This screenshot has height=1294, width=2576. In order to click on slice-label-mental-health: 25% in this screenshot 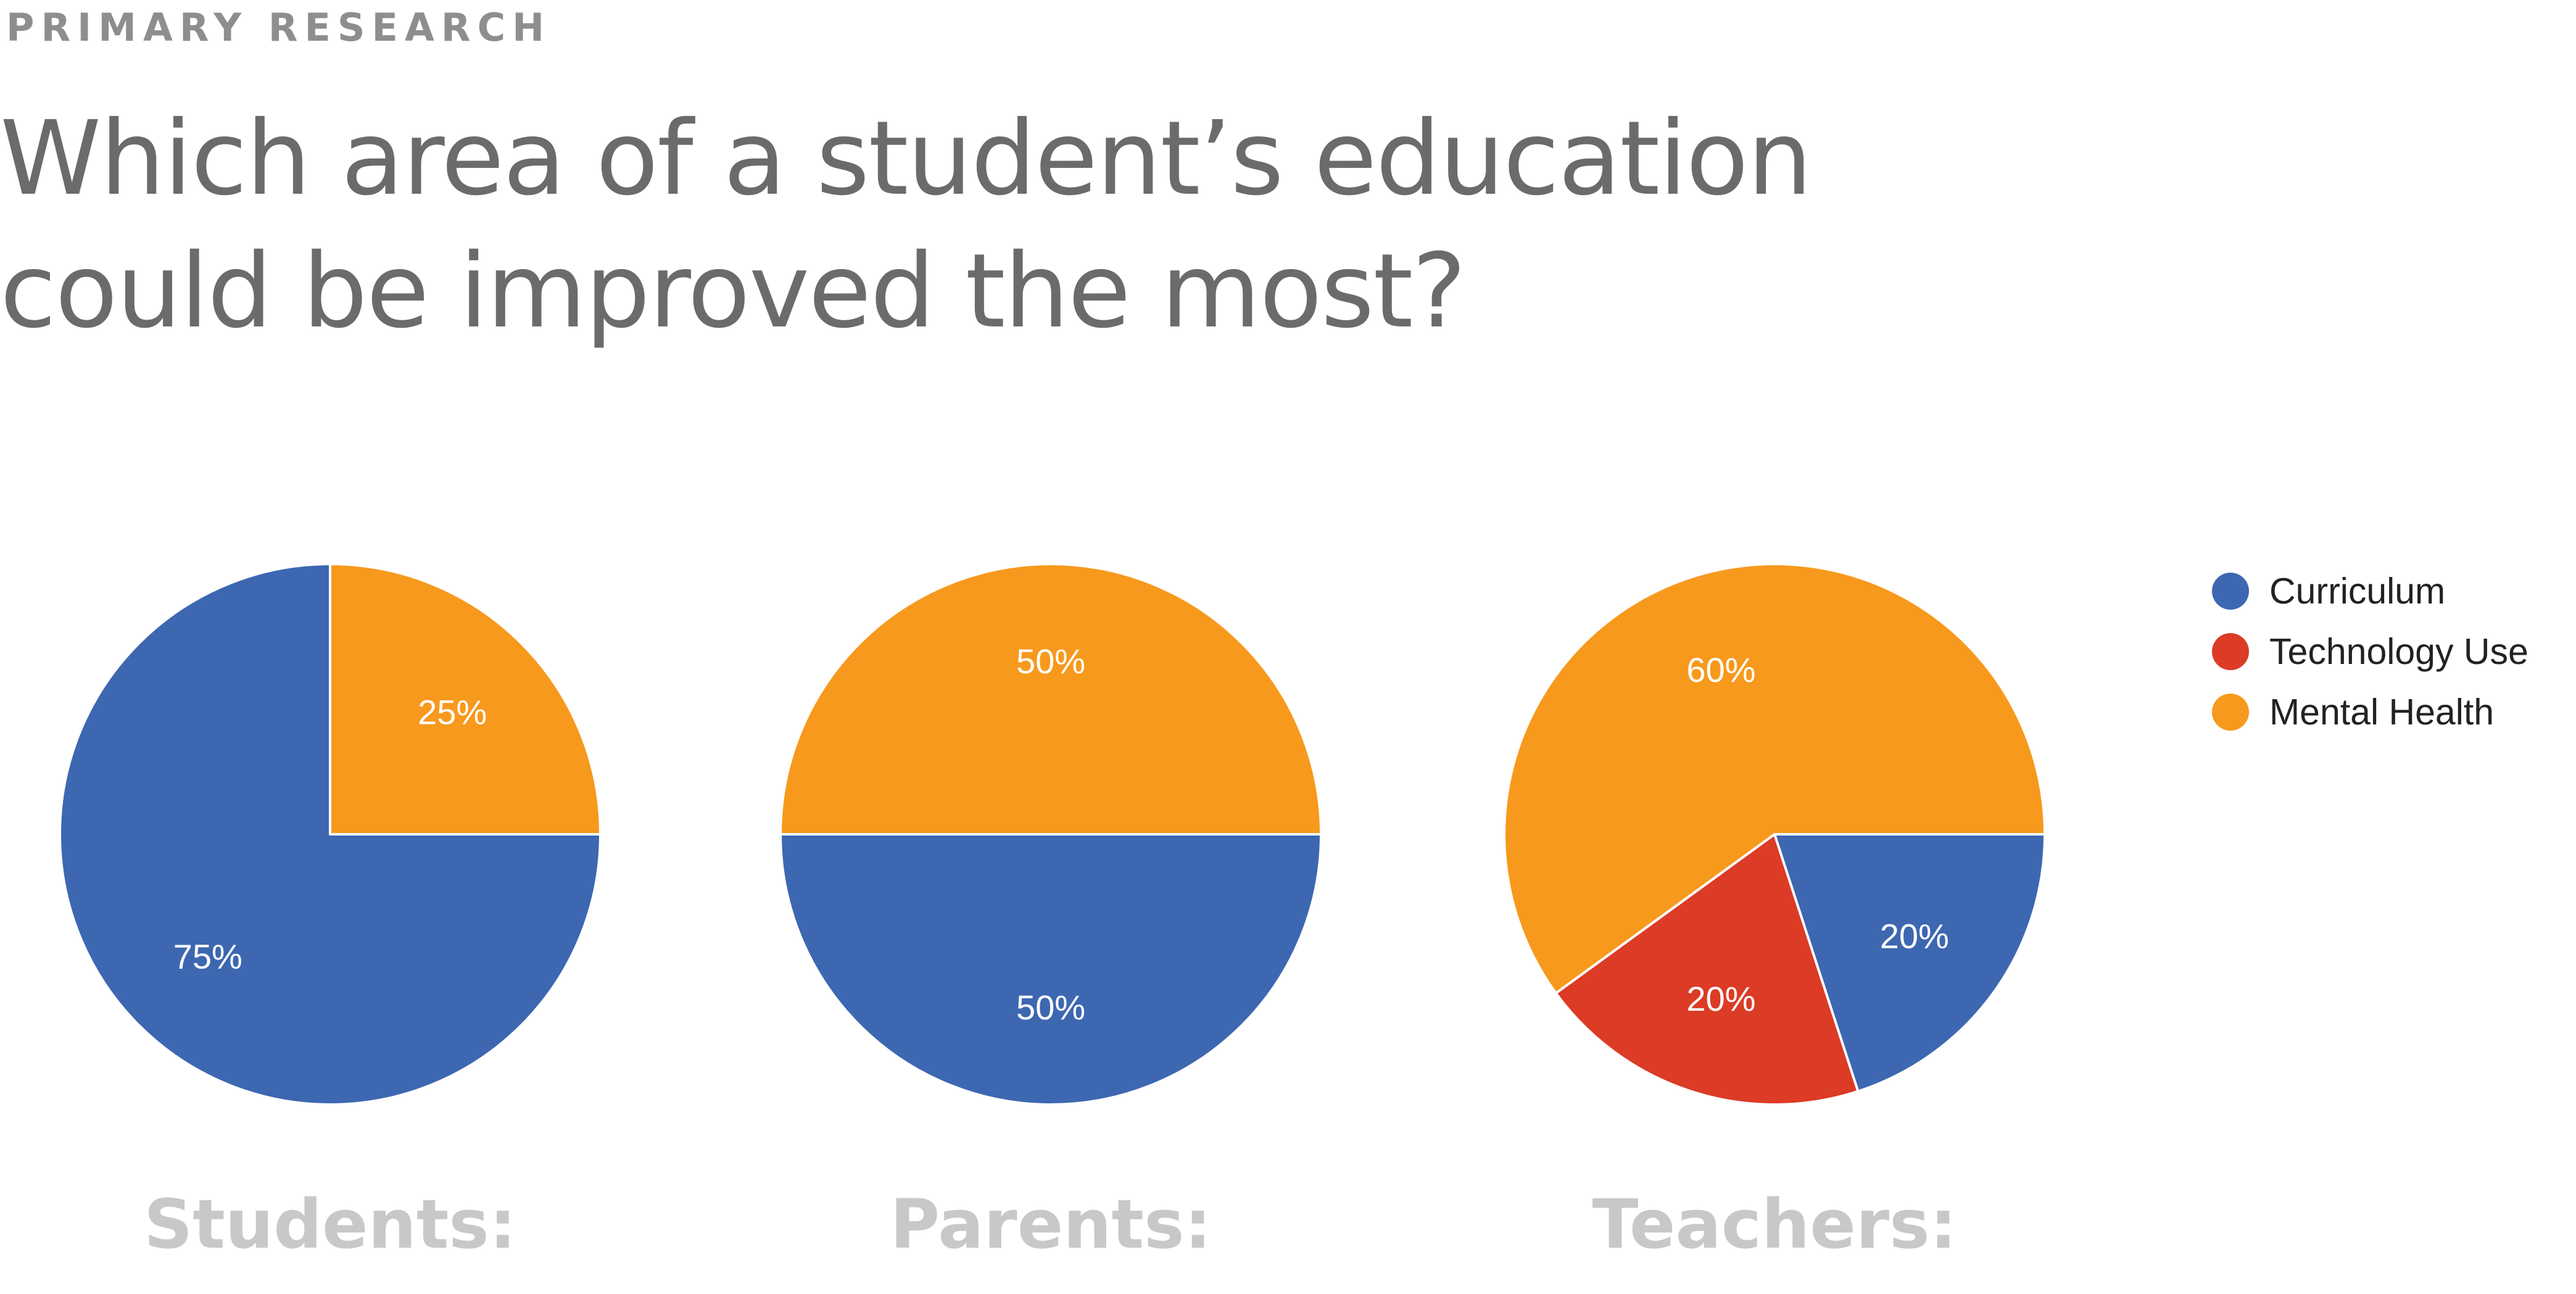, I will do `click(452, 712)`.